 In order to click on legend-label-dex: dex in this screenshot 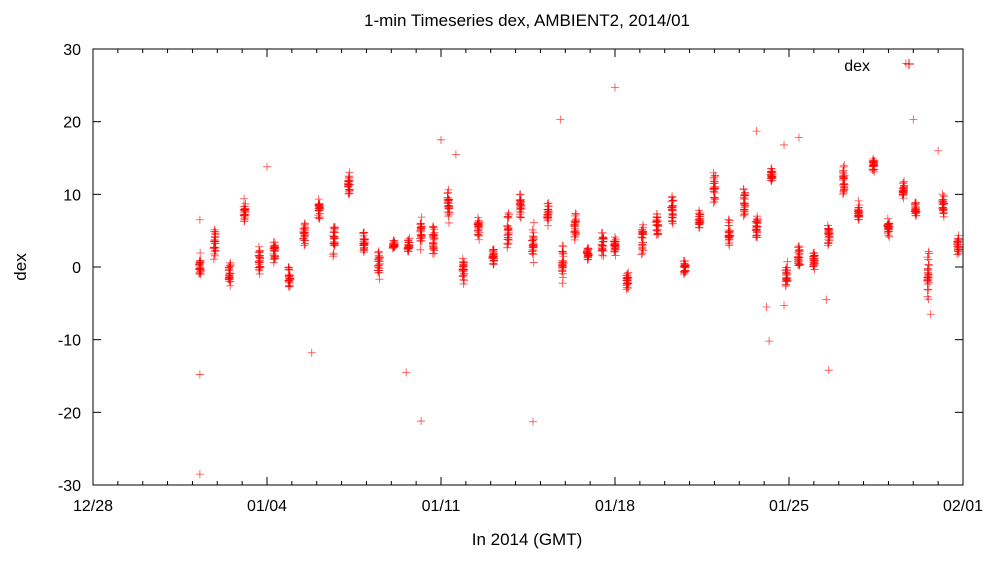, I will do `click(857, 66)`.